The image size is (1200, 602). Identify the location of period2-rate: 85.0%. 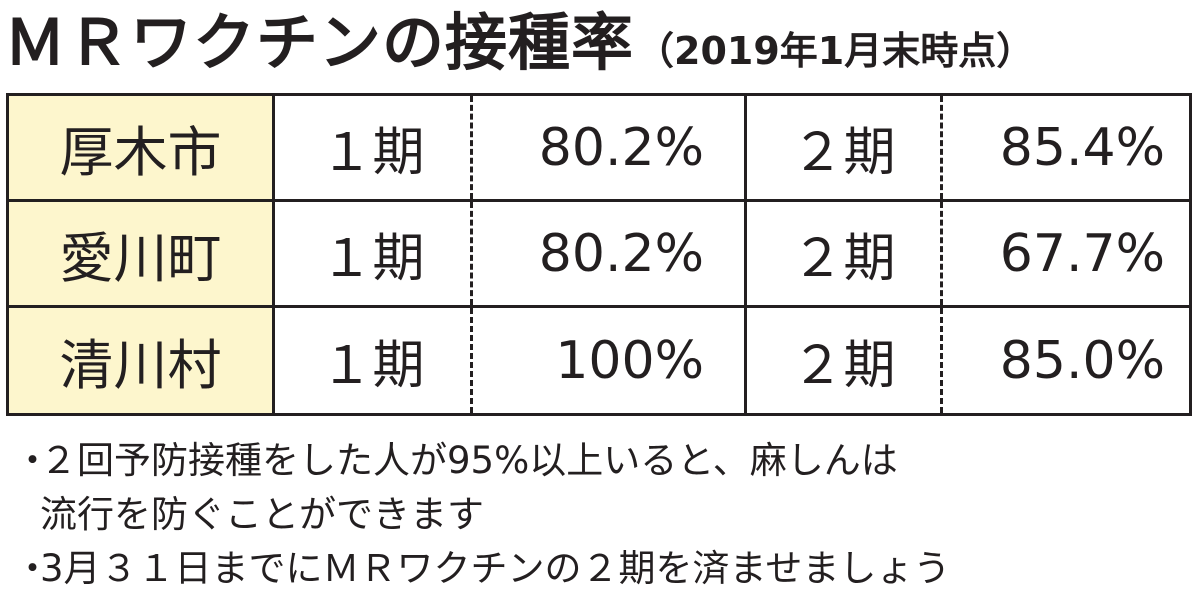
(1082, 360).